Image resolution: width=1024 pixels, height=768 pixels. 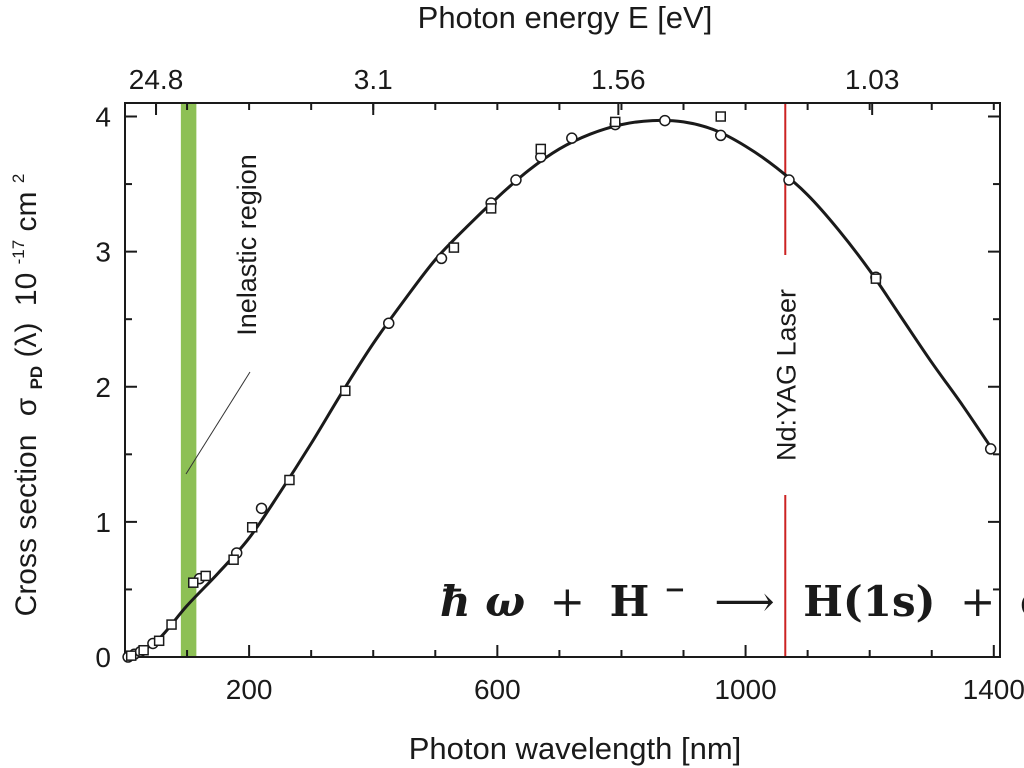 I want to click on y-axis-title: Cross section σ PD (λ) 10 -17 cm 2, so click(x=24, y=395).